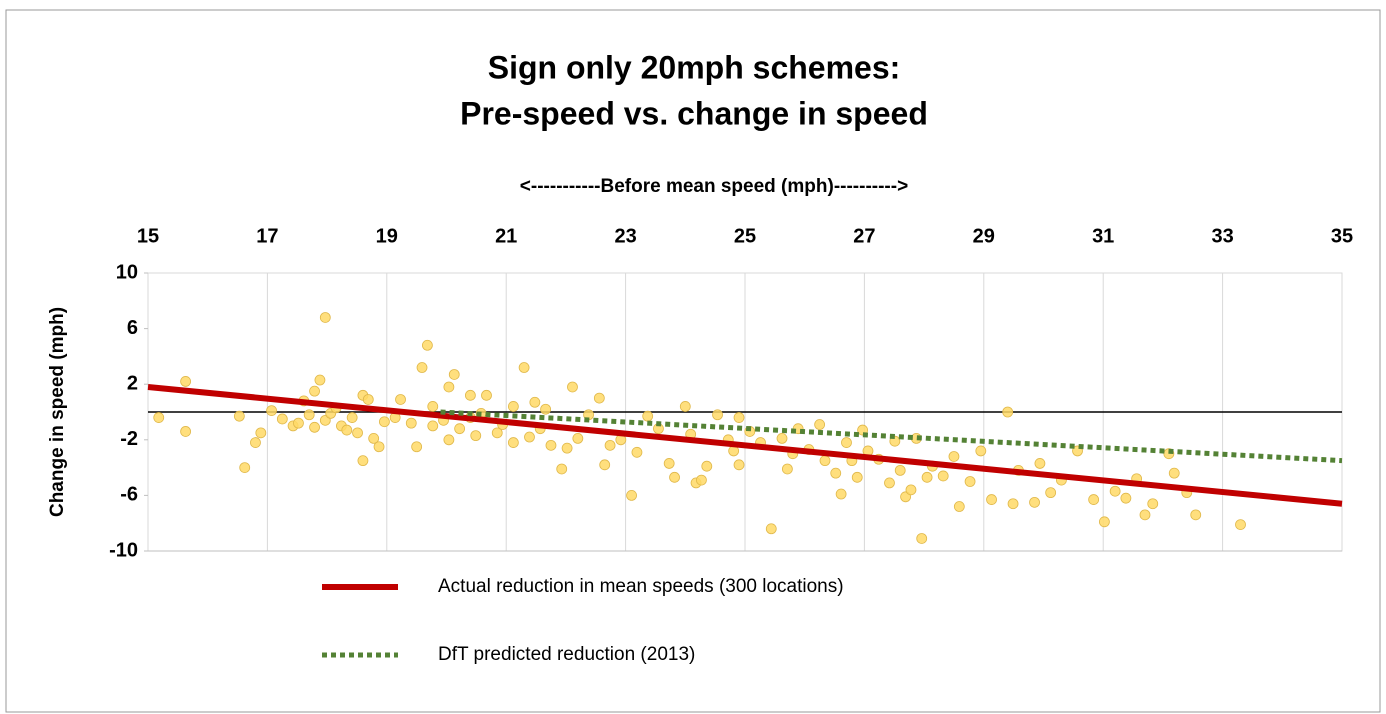 The image size is (1386, 714). What do you see at coordinates (1103, 236) in the screenshot?
I see `x-tick-label: 31` at bounding box center [1103, 236].